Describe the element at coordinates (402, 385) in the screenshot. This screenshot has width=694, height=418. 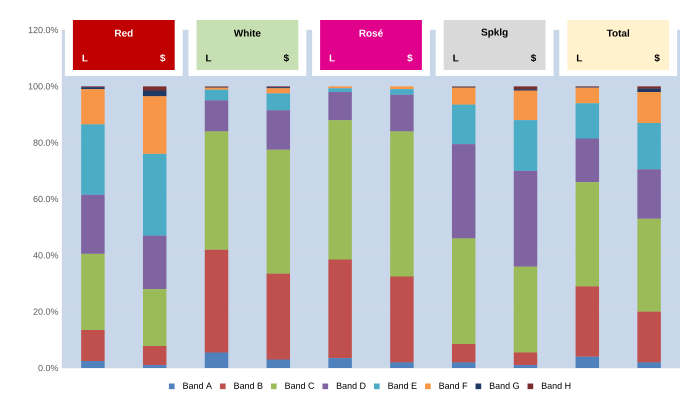
I see `legend-label: Band E` at that location.